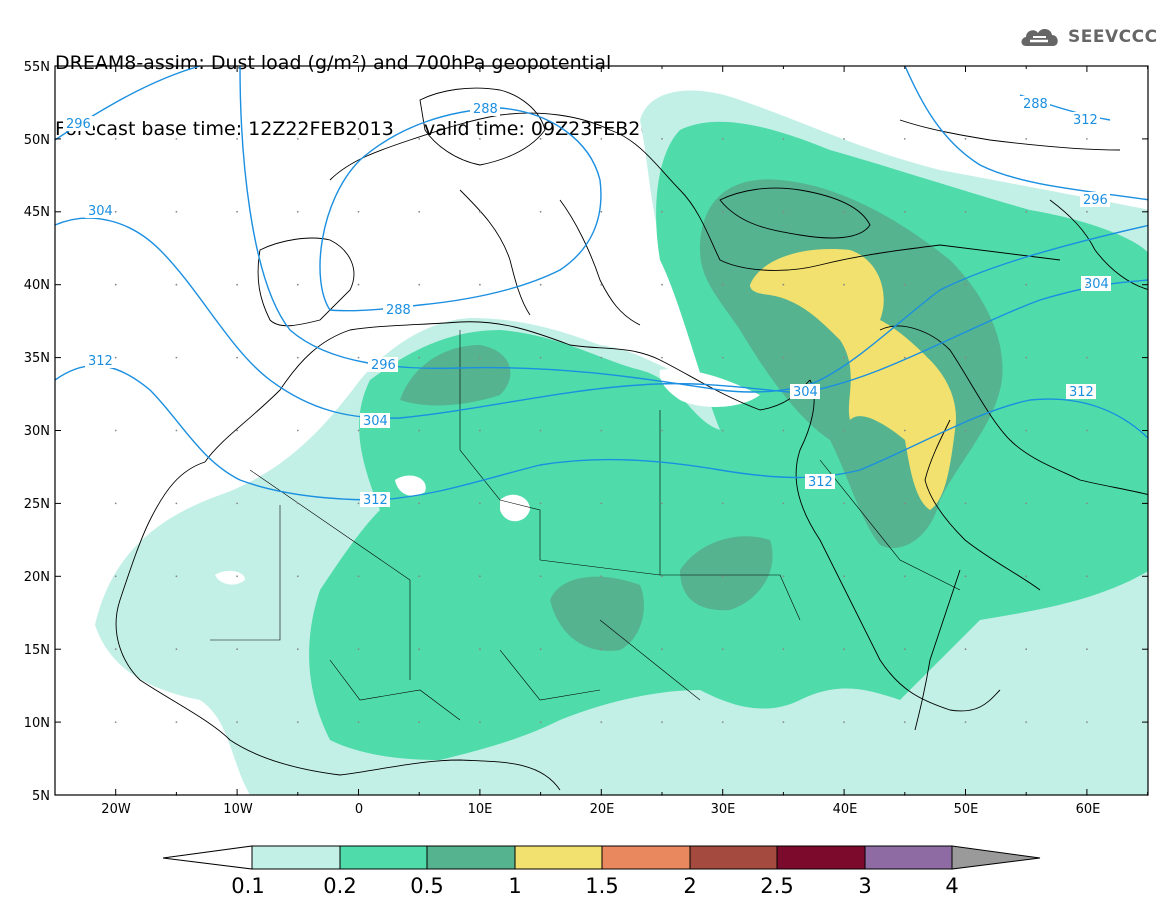  Describe the element at coordinates (966, 809) in the screenshot. I see `lon-label: 50E` at that location.